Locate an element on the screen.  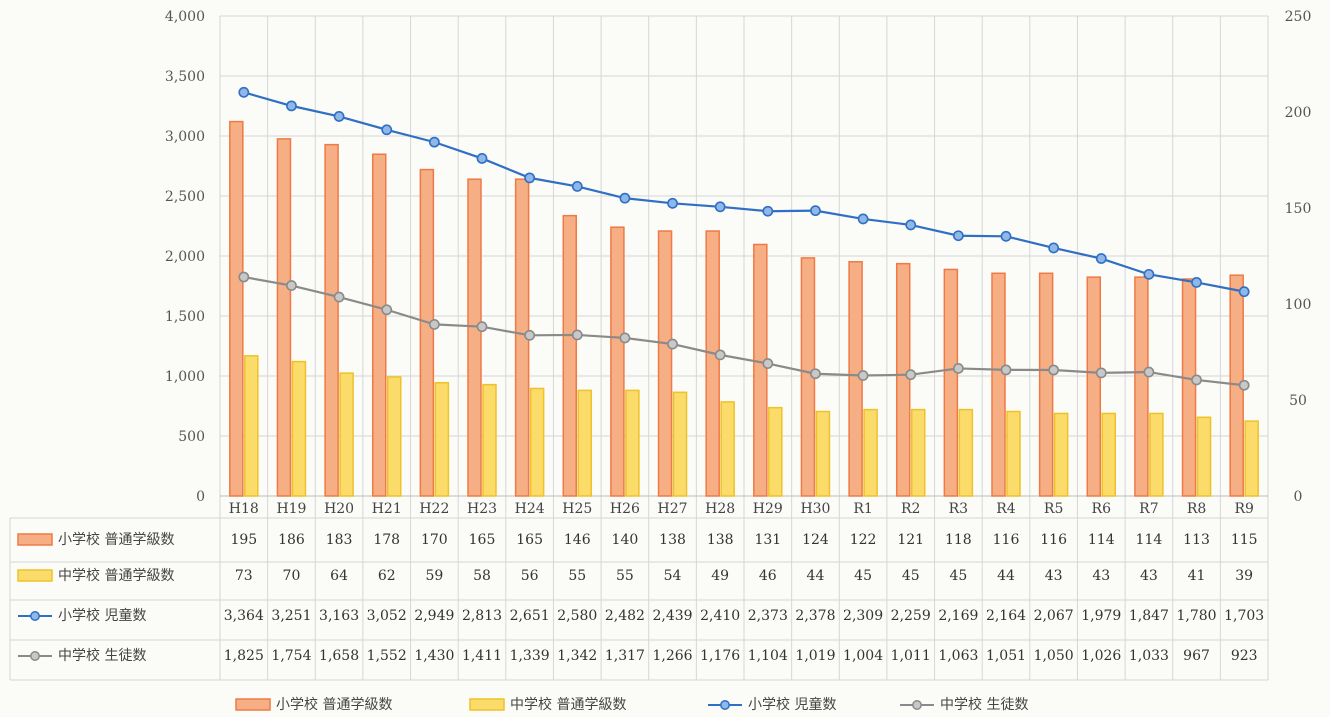
right-y-axis: 0 50 100 150 200 250 is located at coordinates (1298, 257).